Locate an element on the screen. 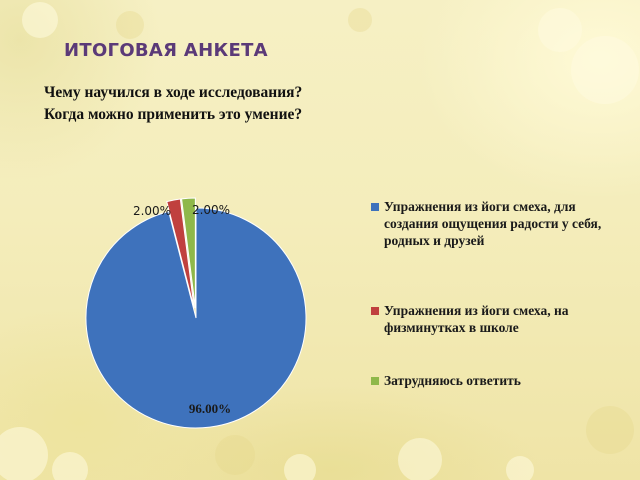 This screenshot has width=640, height=480. legend-item-hard-to-answer: Затрудняюсь ответить is located at coordinates (496, 380).